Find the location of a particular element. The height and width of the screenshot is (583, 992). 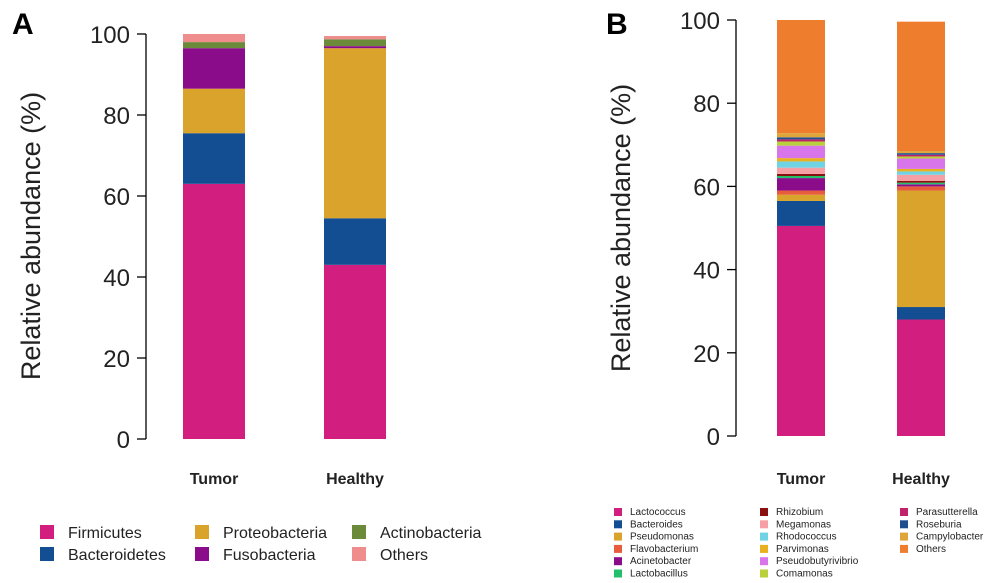

legend-label: Rhizobium is located at coordinates (799, 512).